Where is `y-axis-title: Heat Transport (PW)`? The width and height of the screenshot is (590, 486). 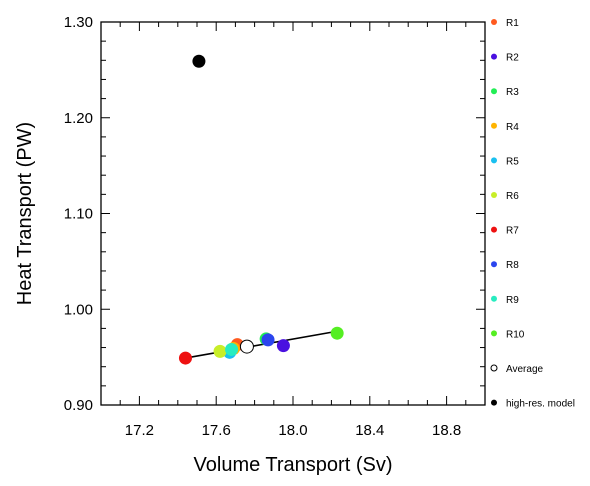
y-axis-title: Heat Transport (PW) is located at coordinates (25, 213).